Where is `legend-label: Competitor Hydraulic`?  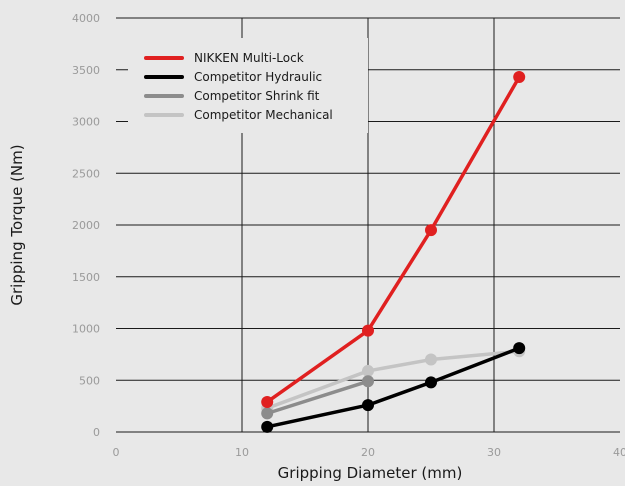
legend-label: Competitor Hydraulic is located at coordinates (258, 77).